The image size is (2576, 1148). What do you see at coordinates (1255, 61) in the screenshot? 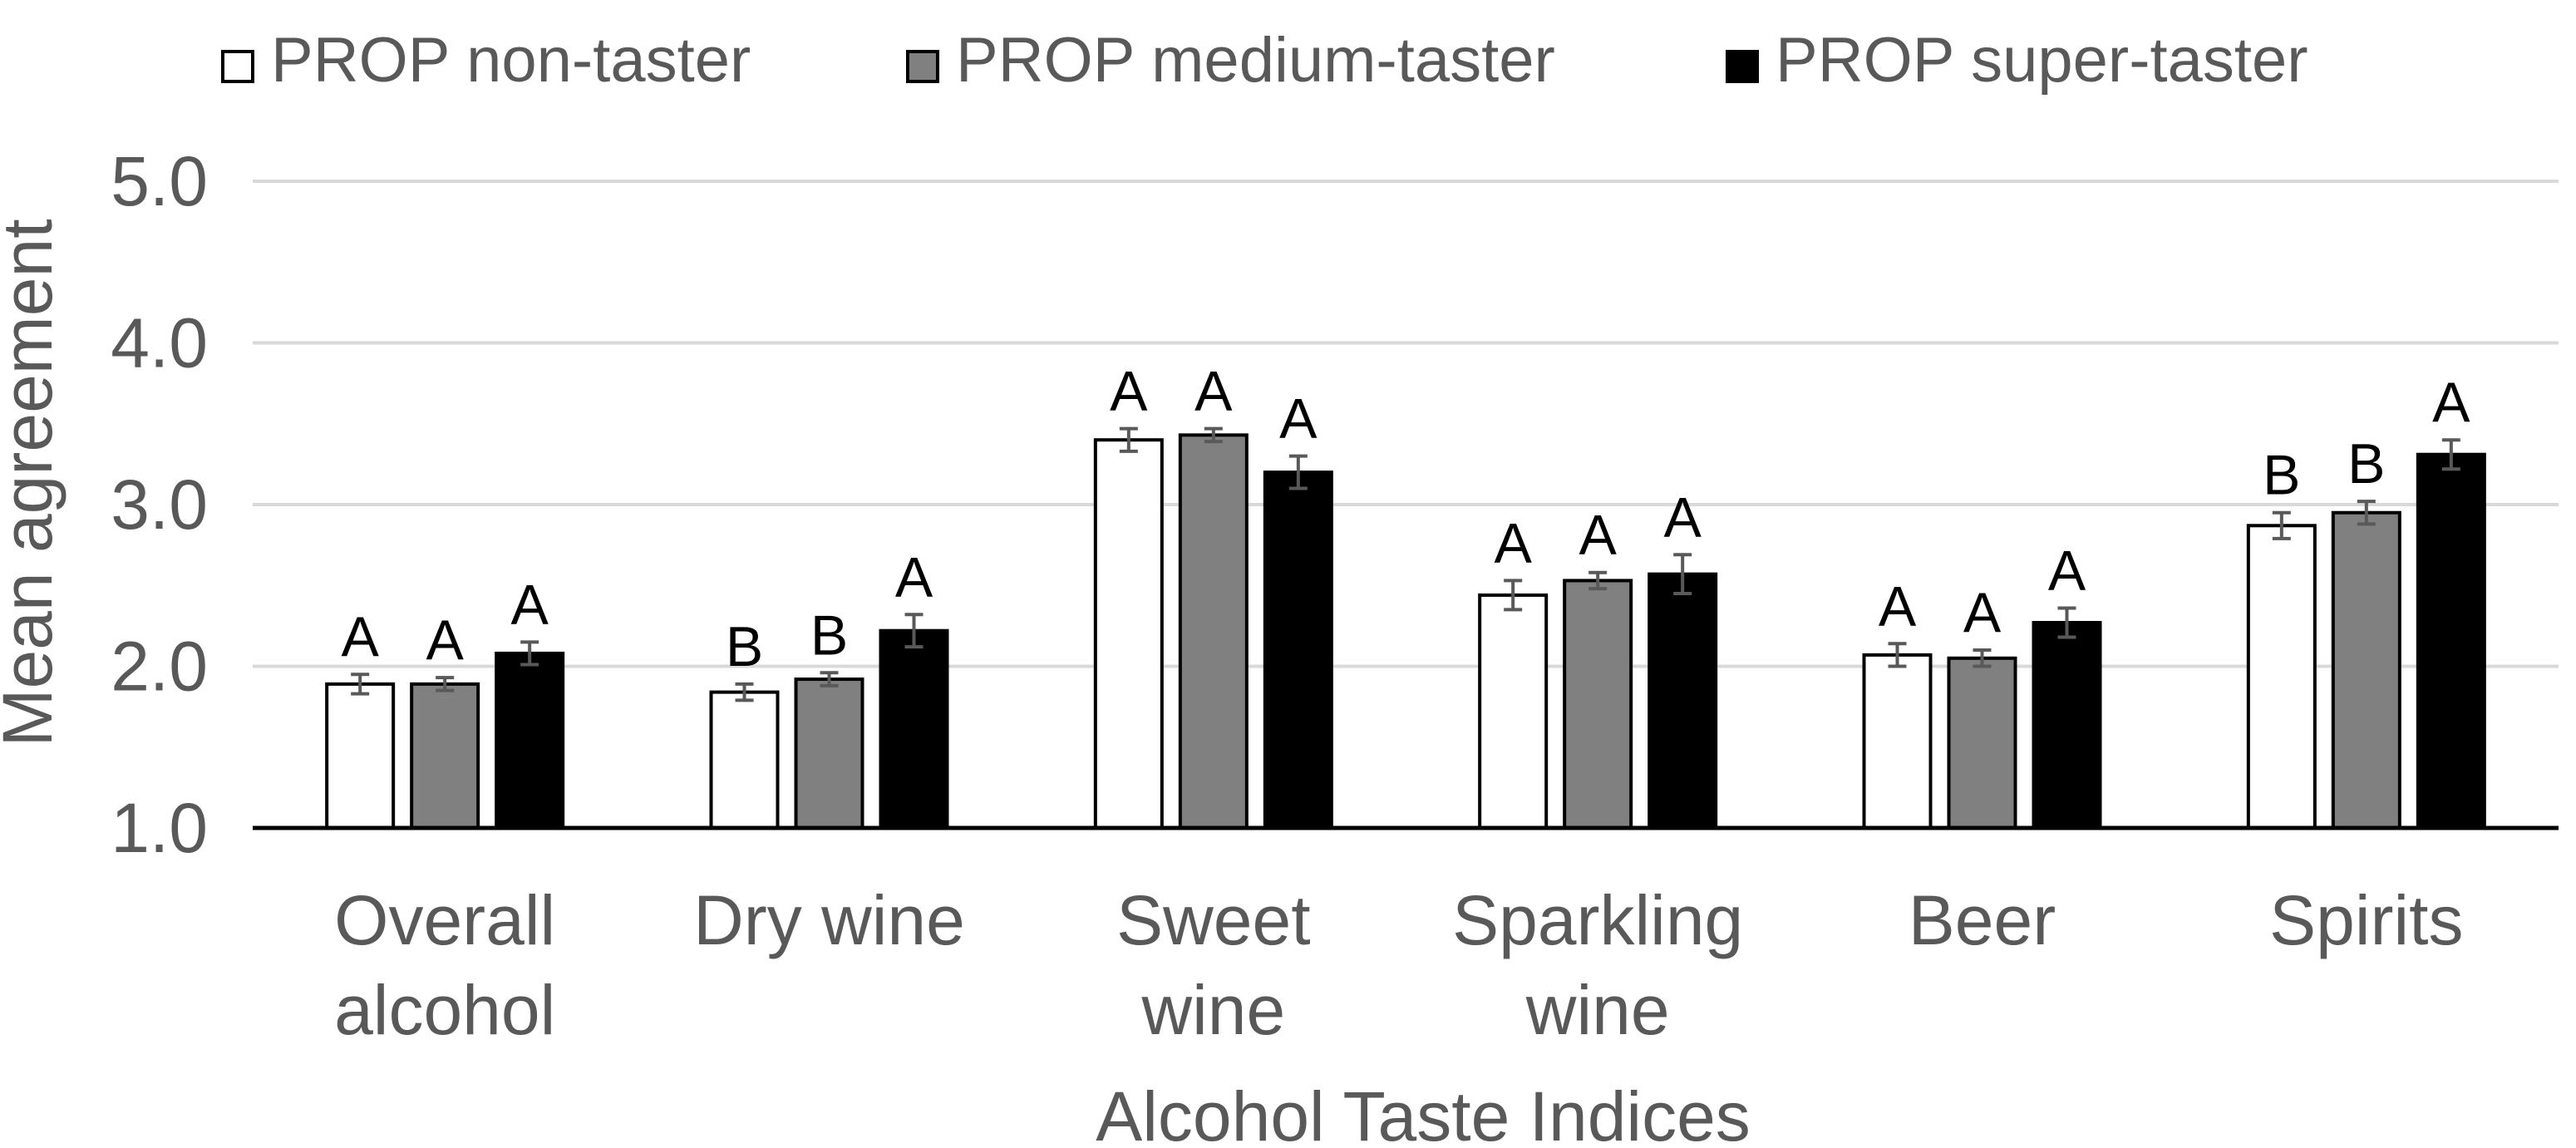
I see `legend-label: PROP medium-taster` at bounding box center [1255, 61].